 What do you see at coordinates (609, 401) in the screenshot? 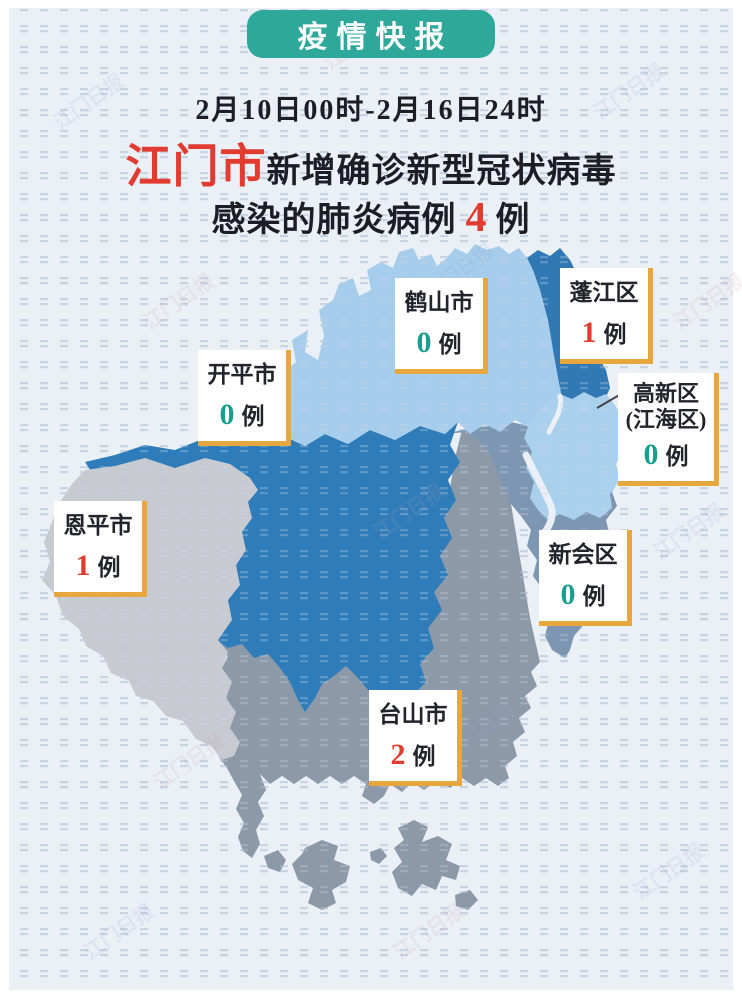
I see `gaoxin-label-connector-line` at bounding box center [609, 401].